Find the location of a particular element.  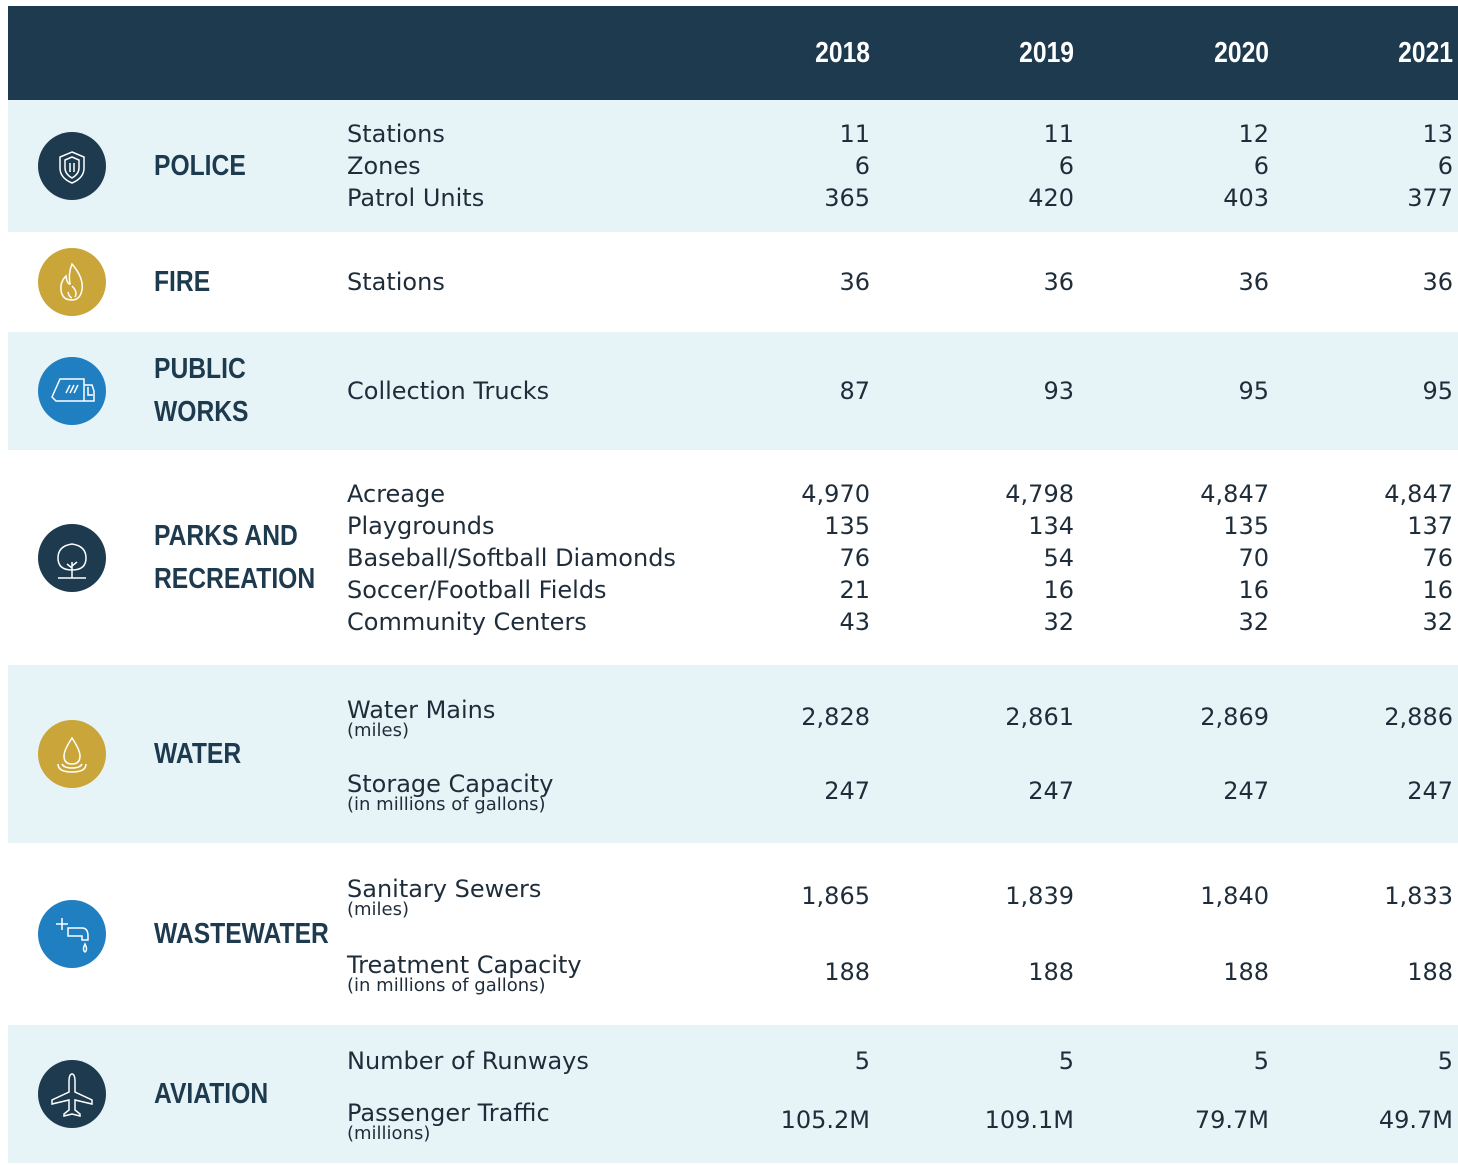

item-note: (millions) is located at coordinates (389, 1133).